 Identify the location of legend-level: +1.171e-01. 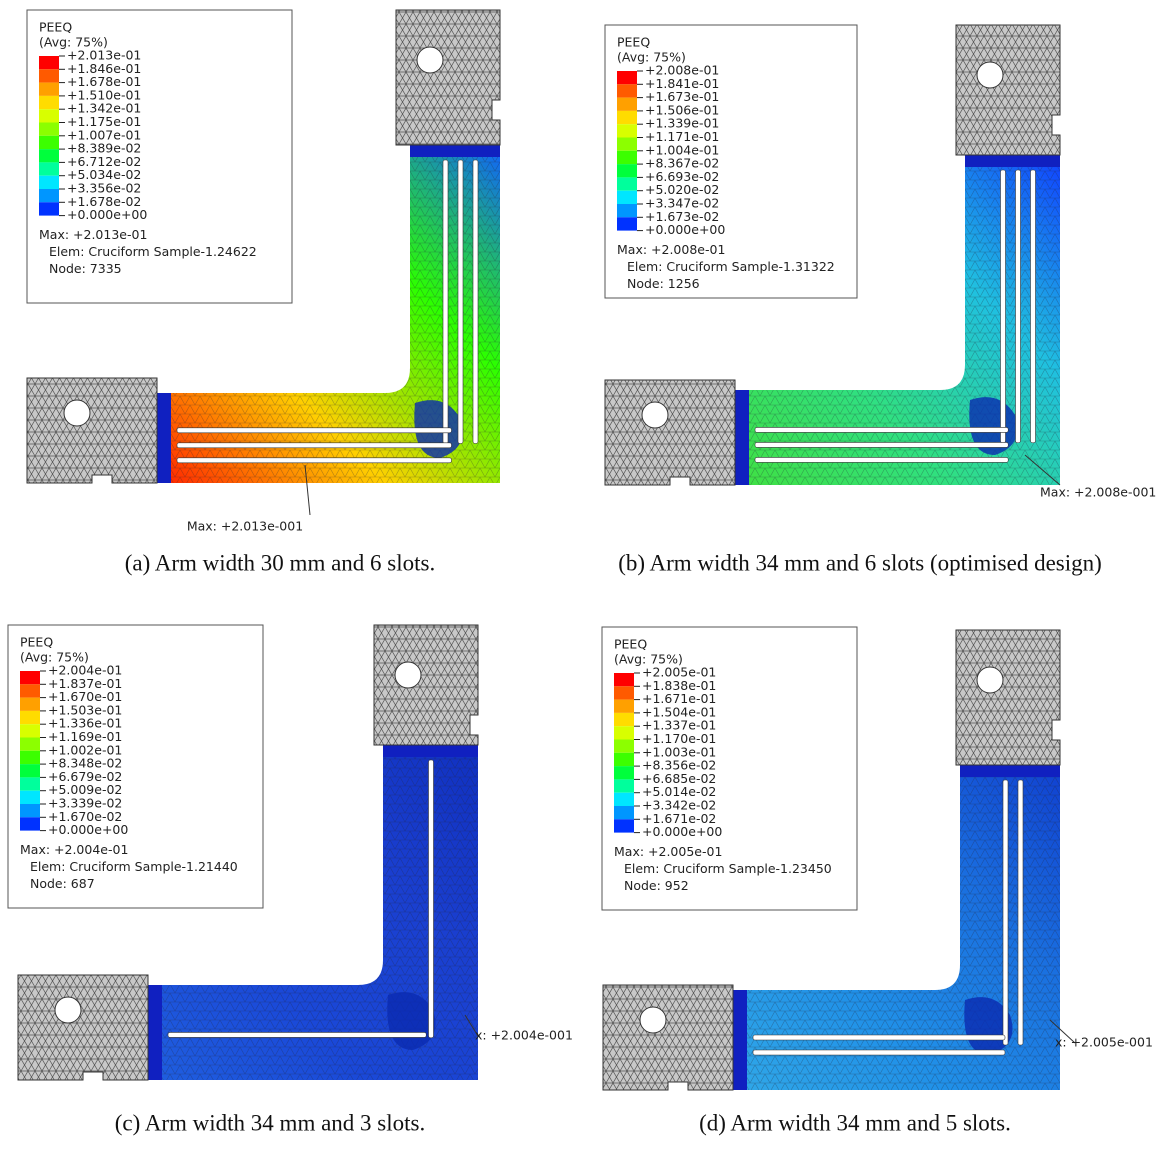
(682, 136).